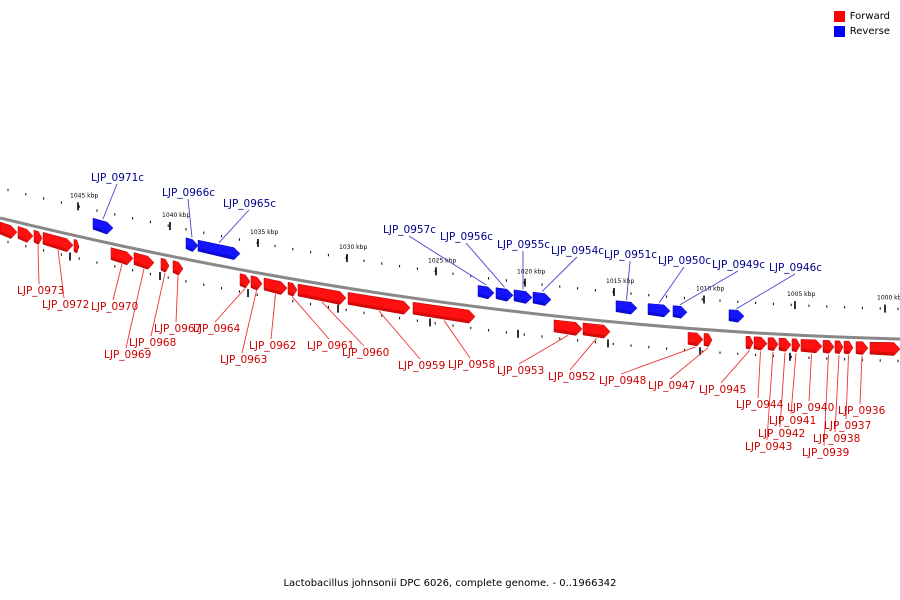  I want to click on kbp-tick-label: 1045 kbp, so click(84, 195).